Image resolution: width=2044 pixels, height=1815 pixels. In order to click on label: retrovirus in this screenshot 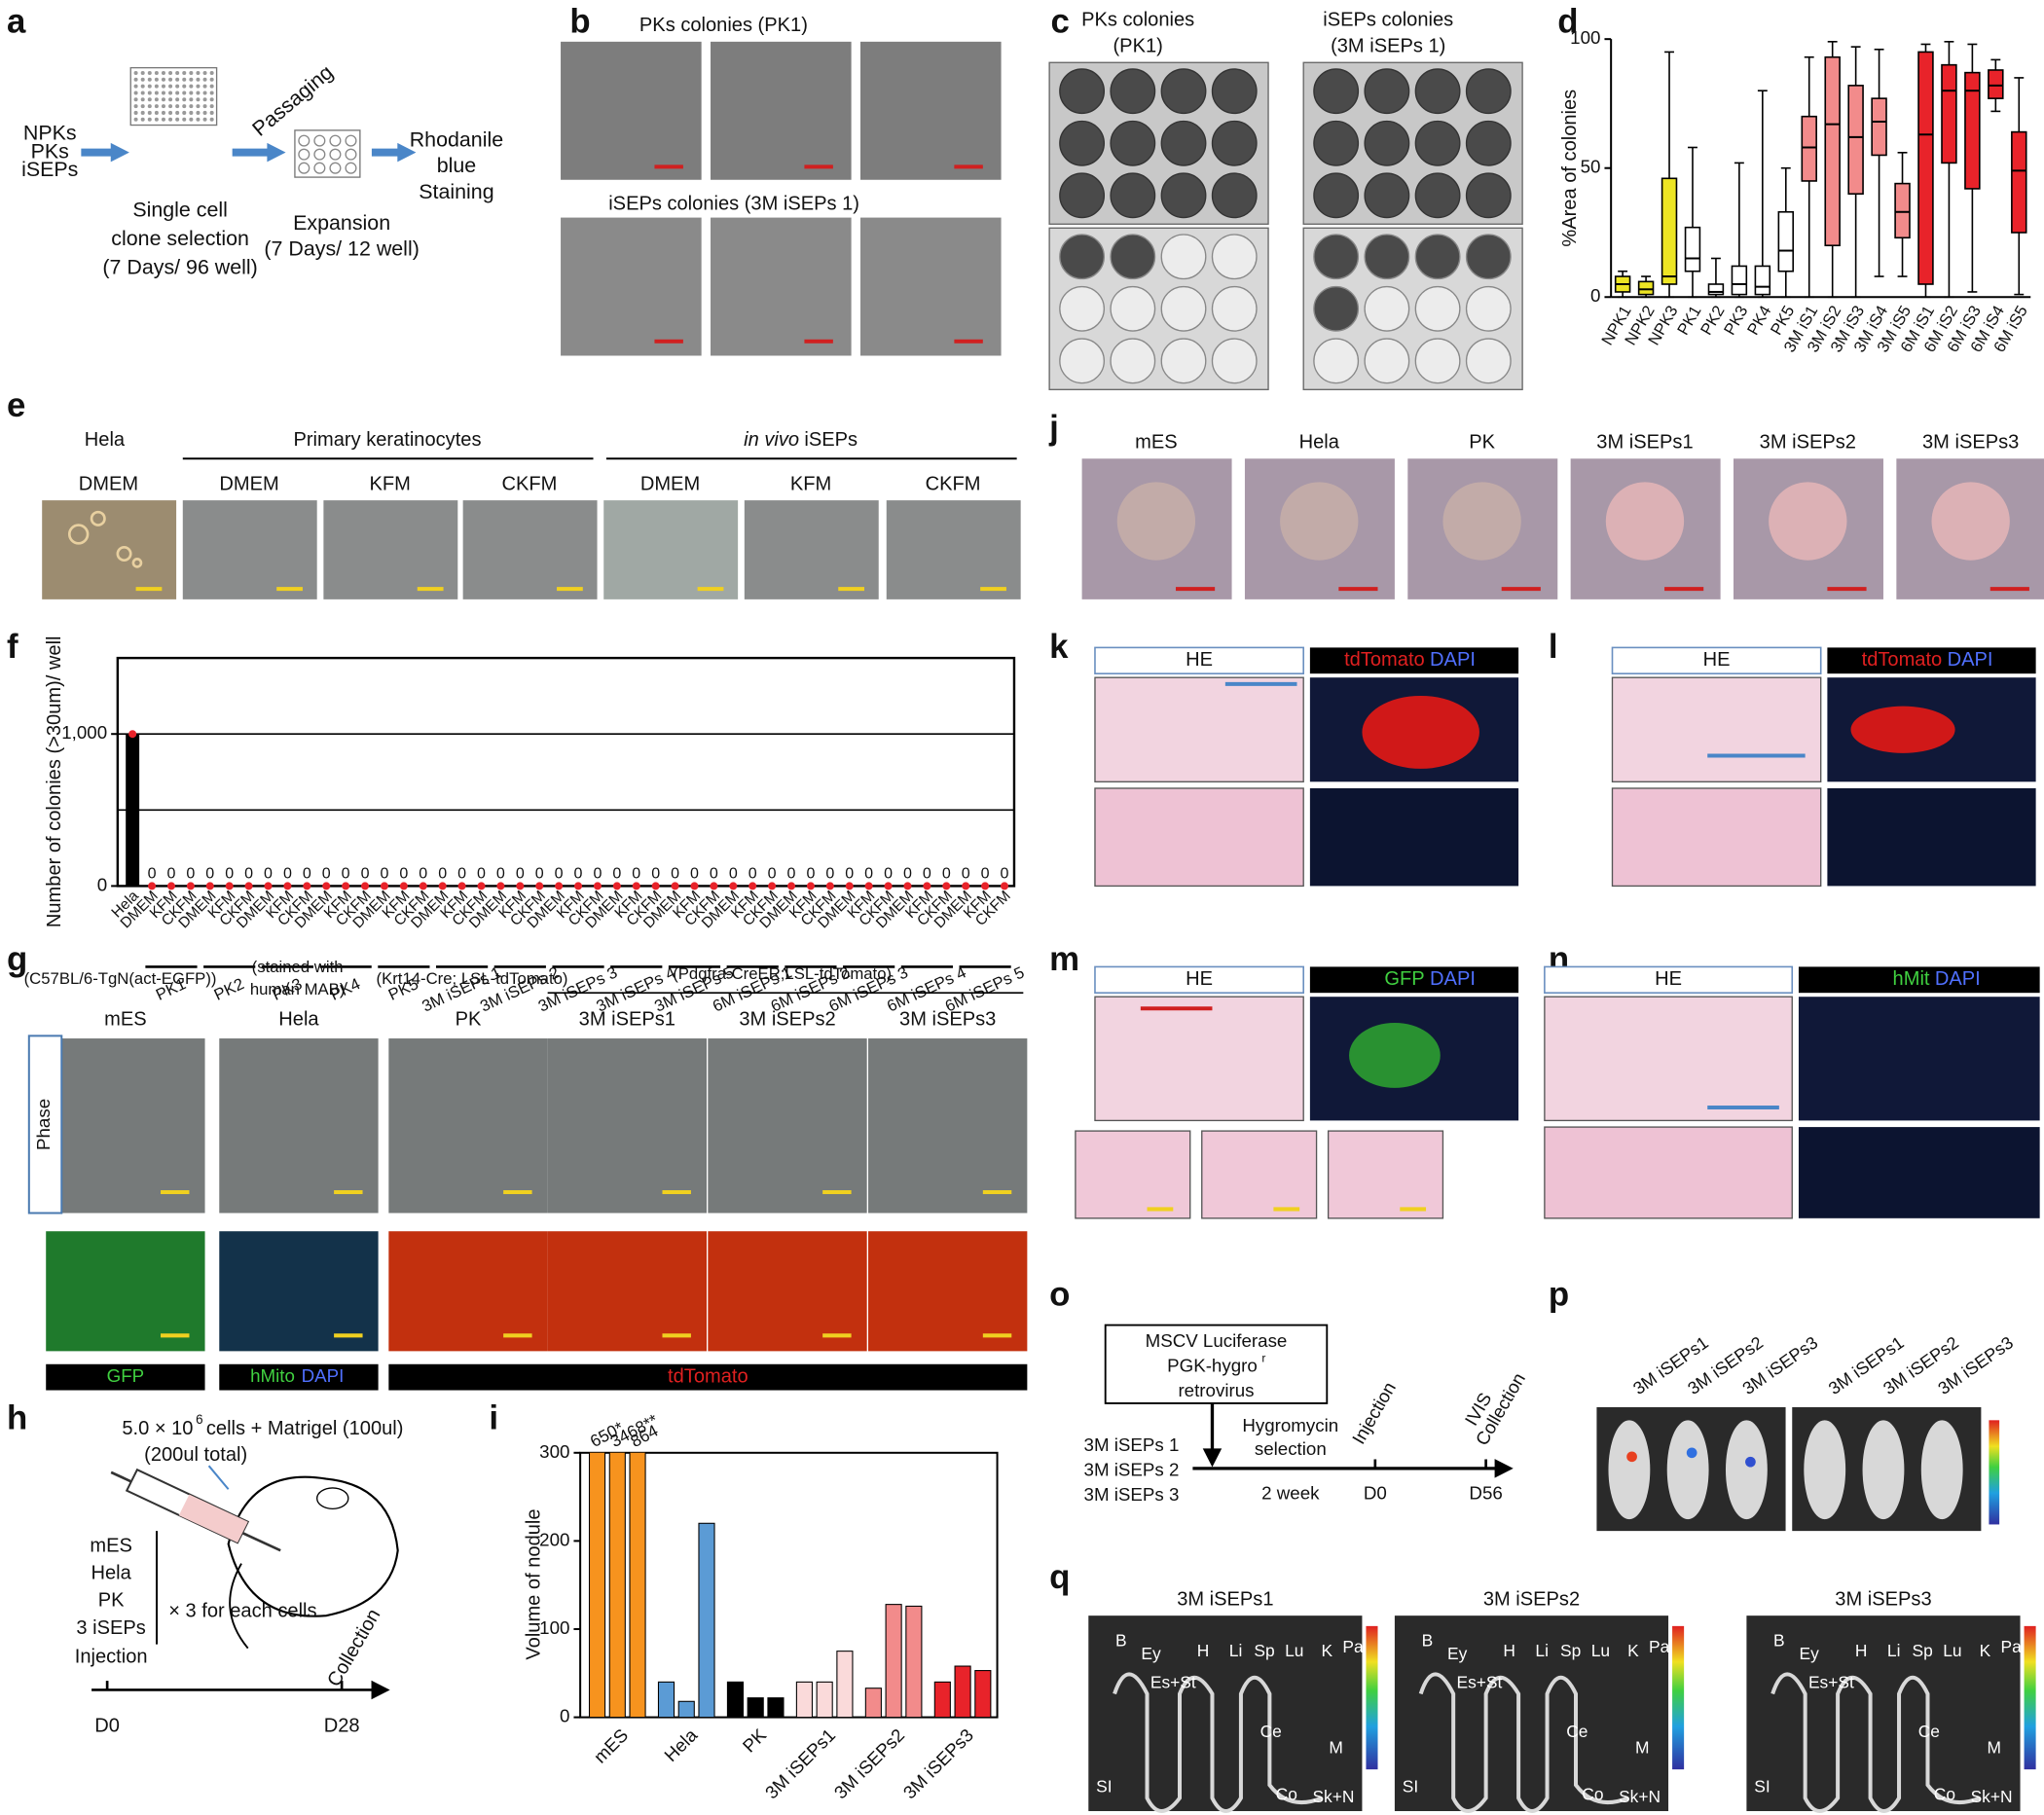, I will do `click(1216, 1390)`.